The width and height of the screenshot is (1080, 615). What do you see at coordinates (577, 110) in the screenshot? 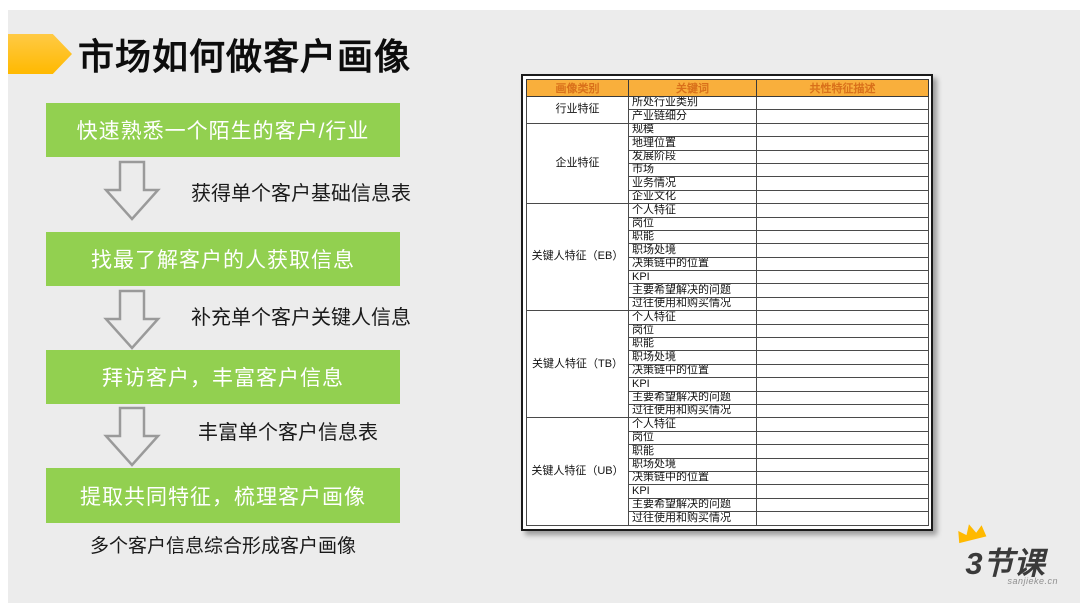
I see `category-cell: 行业特征` at bounding box center [577, 110].